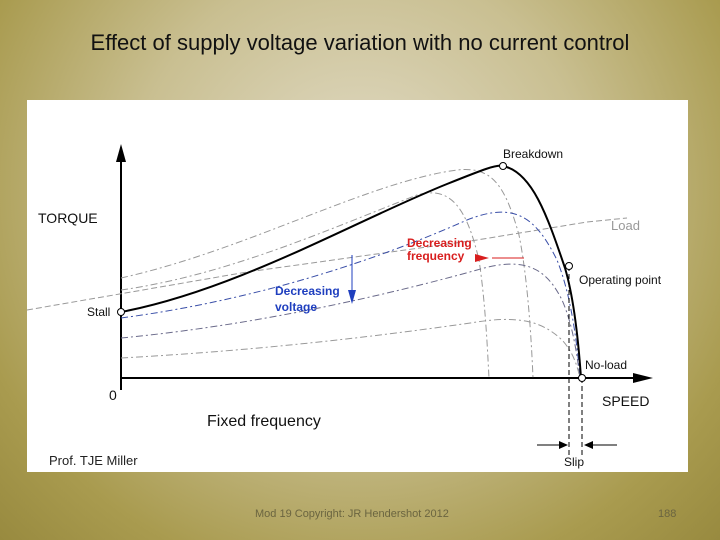 The height and width of the screenshot is (540, 720). I want to click on operating-point-marker, so click(569, 266).